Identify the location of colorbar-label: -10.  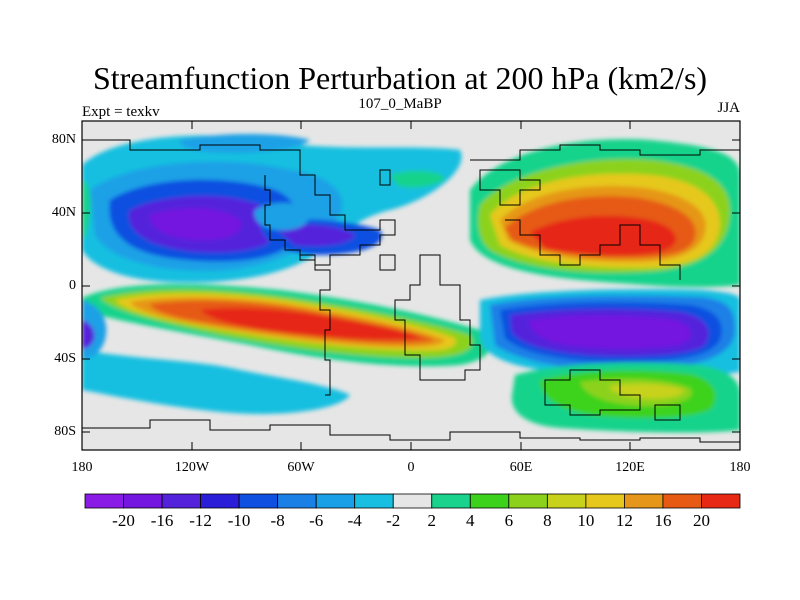
(239, 520).